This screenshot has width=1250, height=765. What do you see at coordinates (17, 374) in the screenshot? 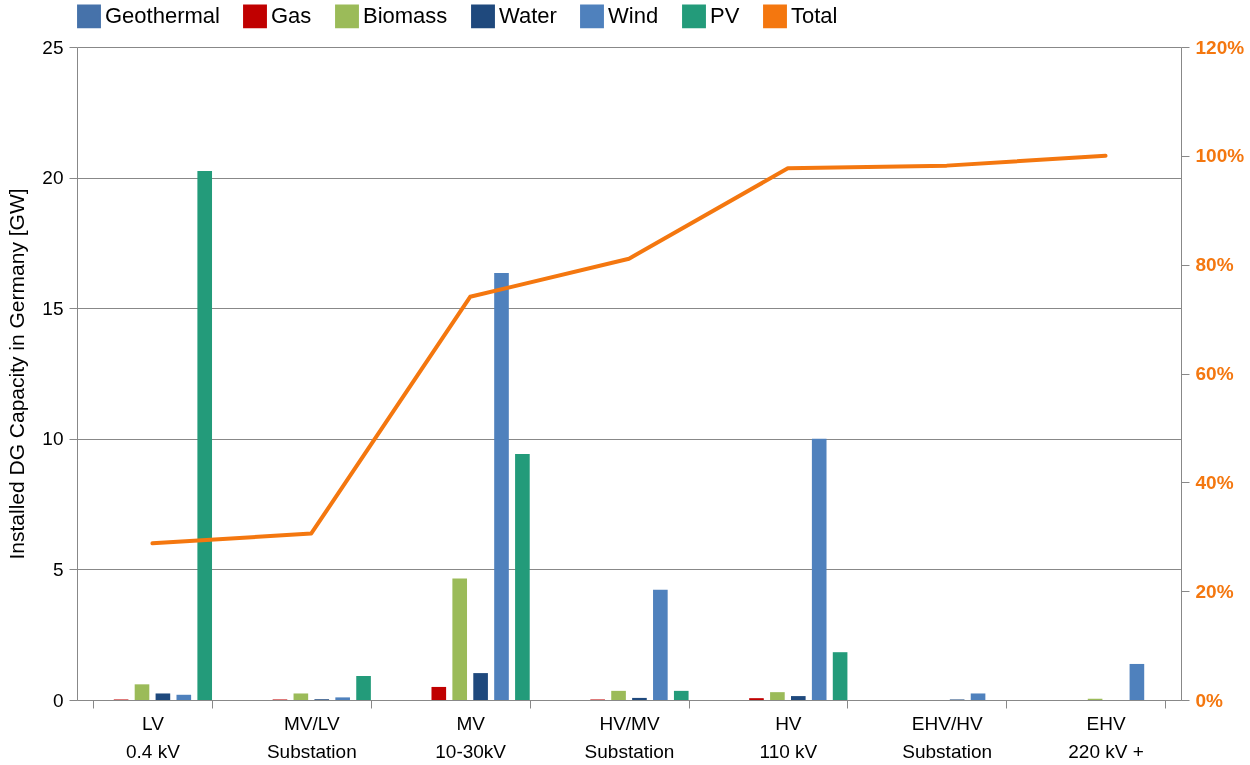
I see `y-axis-title: Installed DG Capacity in Germany [GW]` at bounding box center [17, 374].